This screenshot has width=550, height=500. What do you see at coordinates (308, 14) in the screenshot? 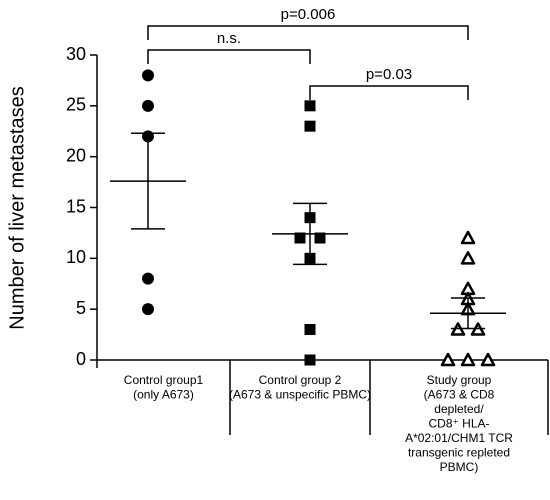
I see `significance-label: p=0.006` at bounding box center [308, 14].